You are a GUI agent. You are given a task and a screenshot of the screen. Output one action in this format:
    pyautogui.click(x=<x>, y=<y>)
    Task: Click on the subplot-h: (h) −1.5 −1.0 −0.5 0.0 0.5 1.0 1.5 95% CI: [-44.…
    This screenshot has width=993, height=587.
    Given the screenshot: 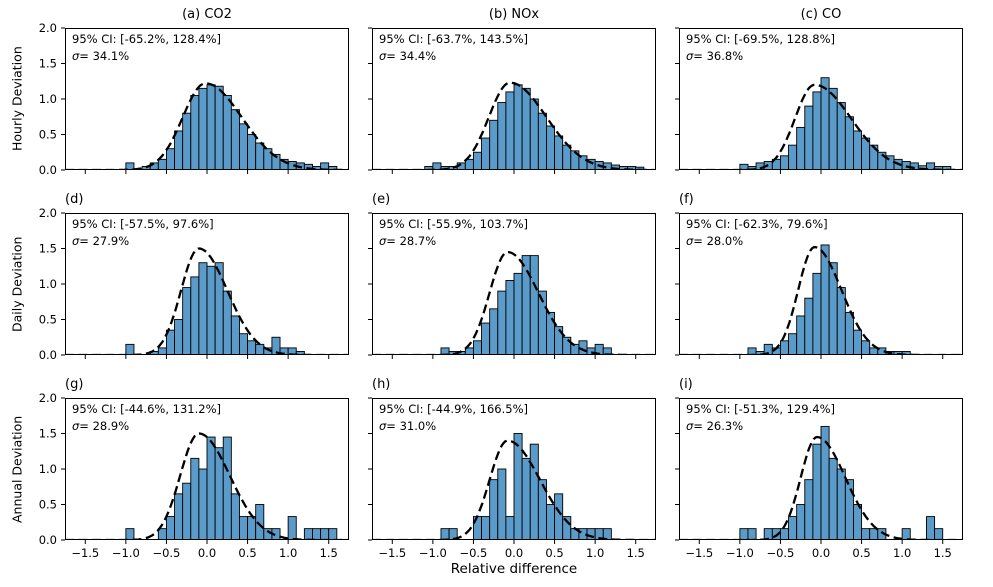 What is the action you would take?
    pyautogui.click(x=512, y=468)
    